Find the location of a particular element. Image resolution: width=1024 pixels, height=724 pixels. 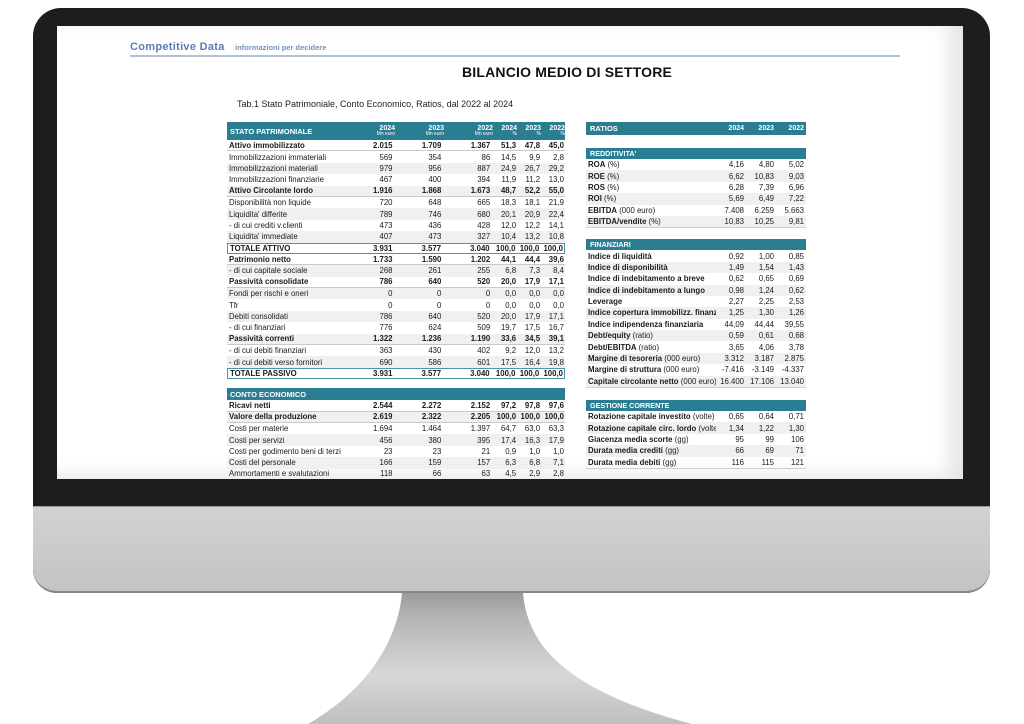

ratio-label: Capitale circolante netto (000 euro) is located at coordinates (652, 381).